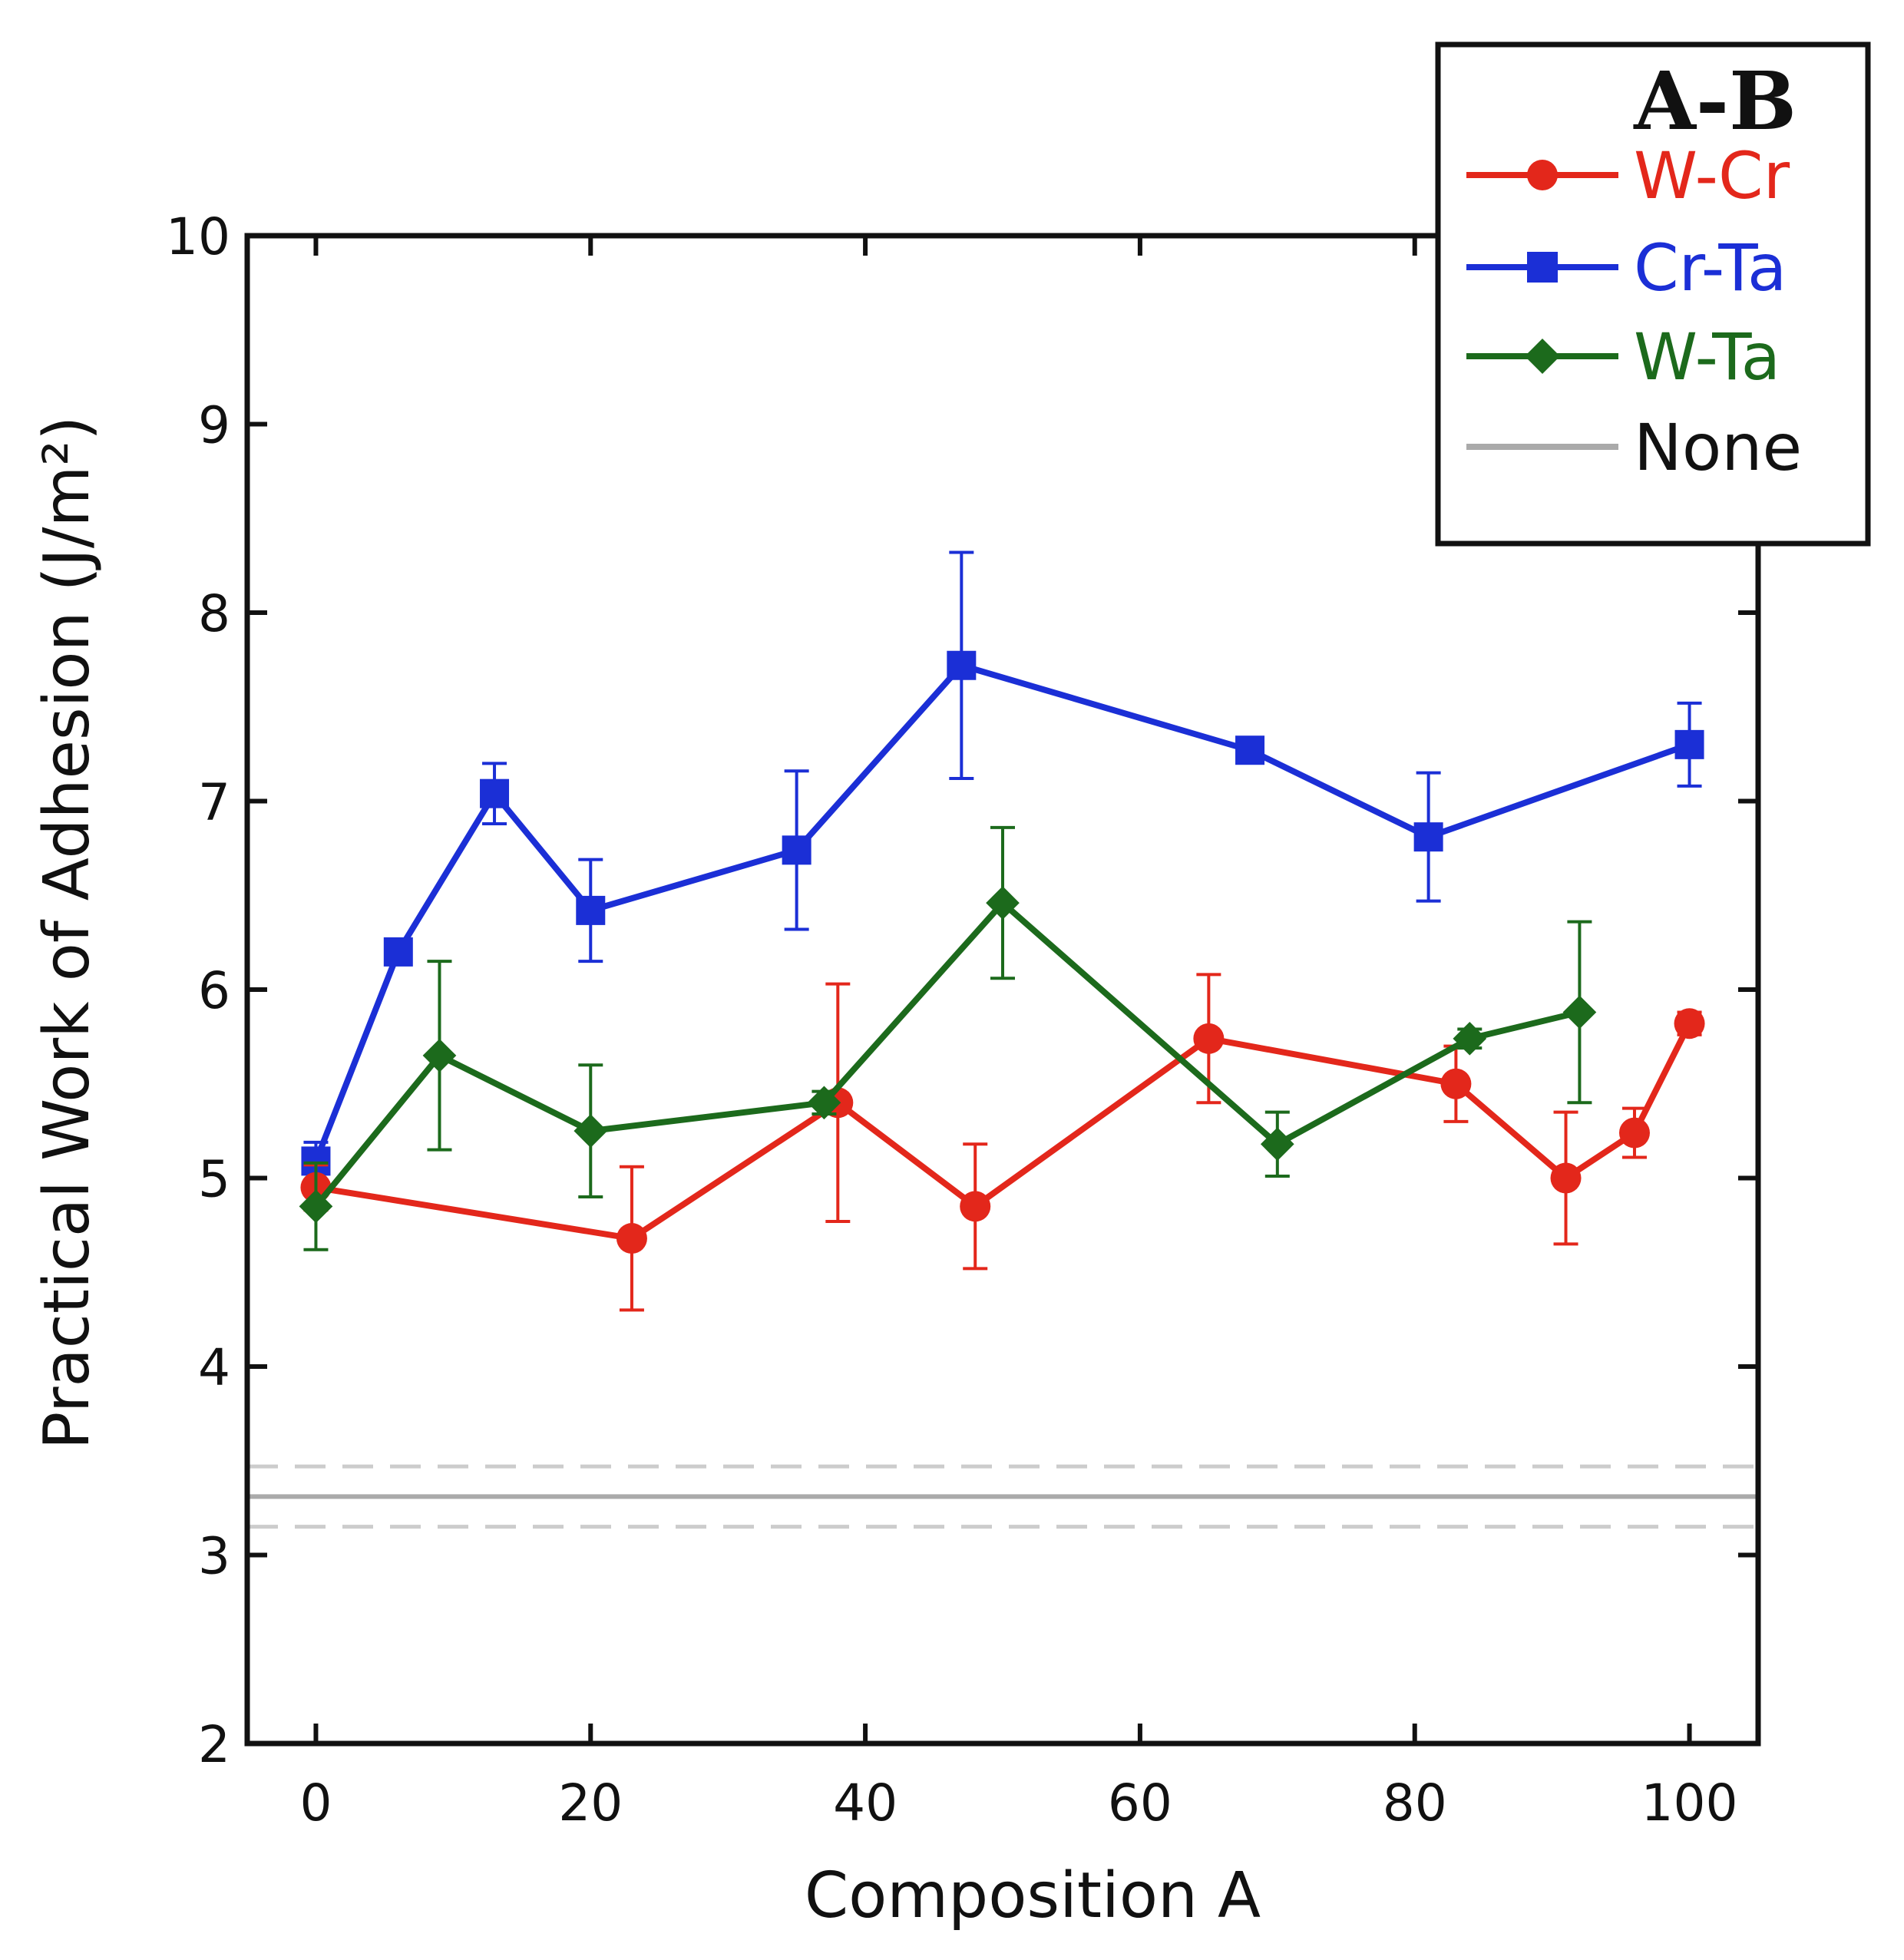 This screenshot has height=1960, width=1904. What do you see at coordinates (214, 802) in the screenshot?
I see `y-tick-label: 7` at bounding box center [214, 802].